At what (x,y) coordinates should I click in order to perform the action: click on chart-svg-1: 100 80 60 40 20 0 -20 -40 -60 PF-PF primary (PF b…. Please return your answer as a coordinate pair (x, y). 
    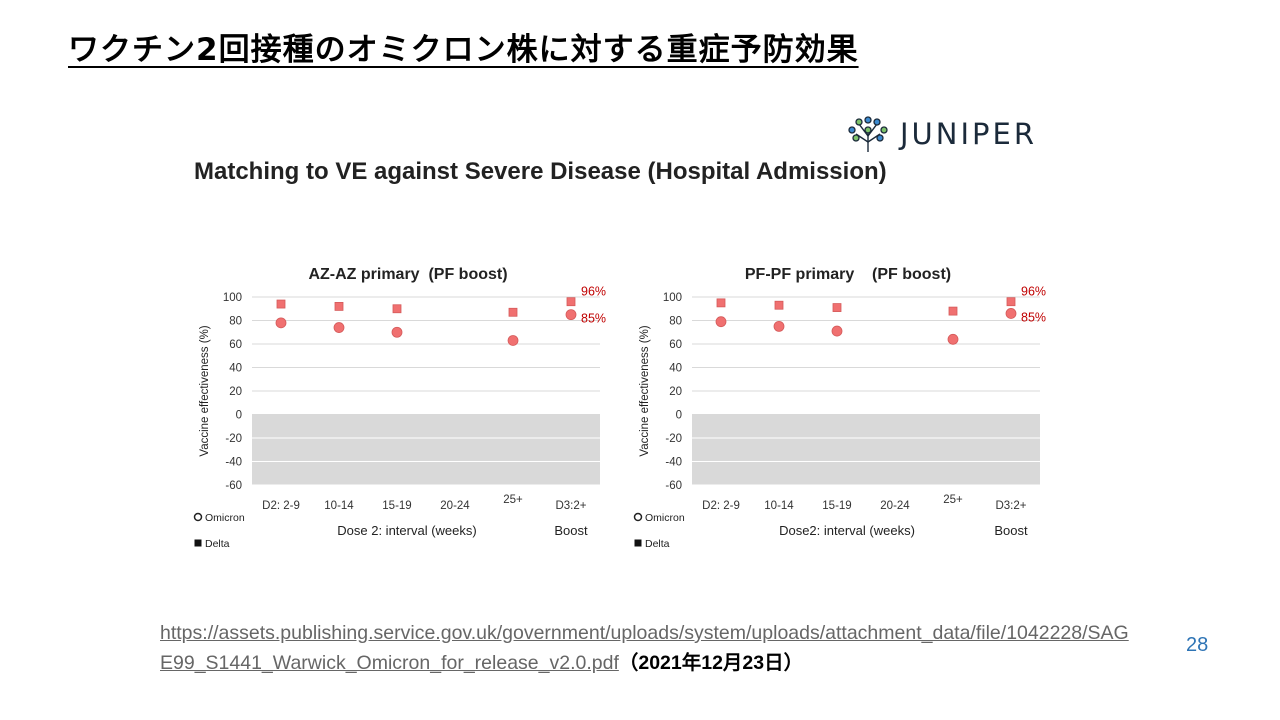
    Looking at the image, I should click on (839, 408).